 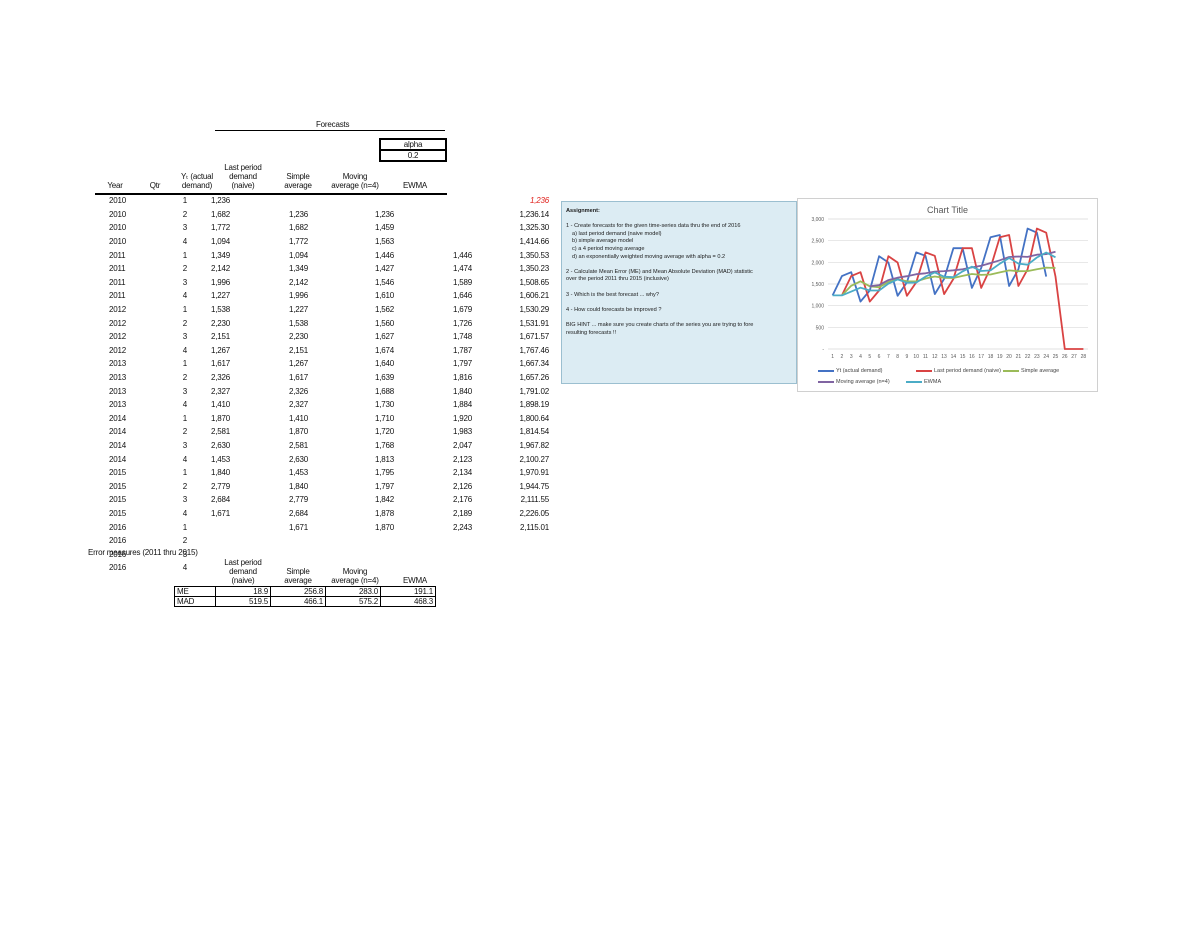 I want to click on cell-actual: 2,630, so click(x=221, y=445).